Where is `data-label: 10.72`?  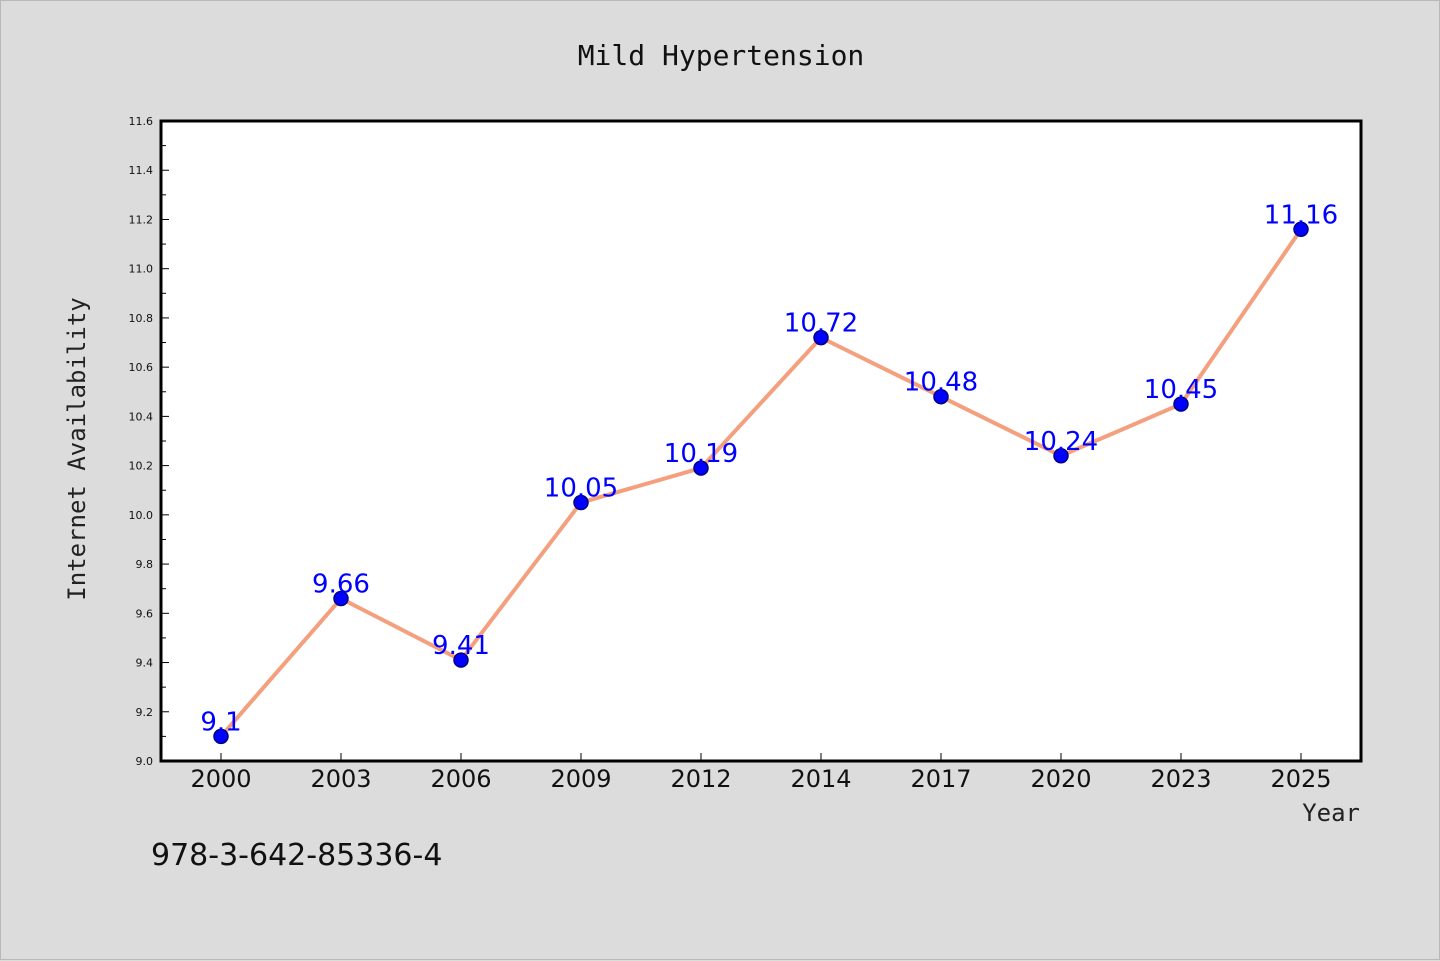 data-label: 10.72 is located at coordinates (821, 324).